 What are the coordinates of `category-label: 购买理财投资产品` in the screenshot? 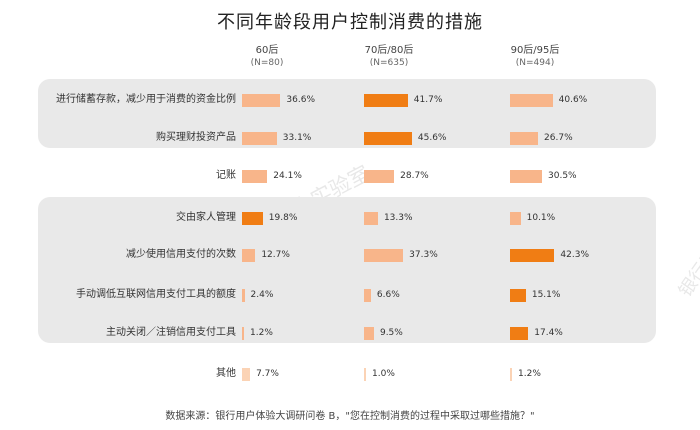 It's located at (196, 137).